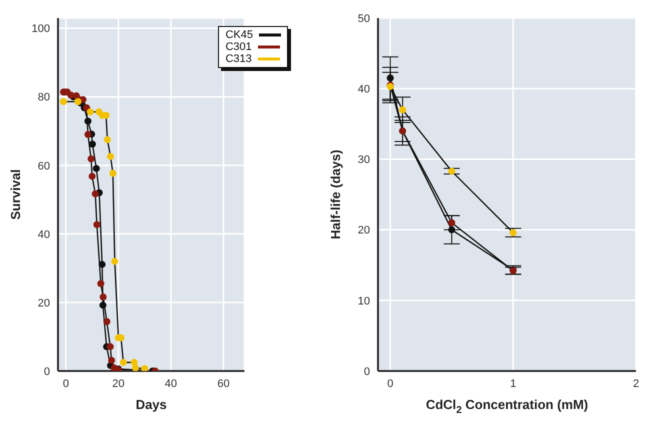  I want to click on legend-label: C313, so click(238, 59).